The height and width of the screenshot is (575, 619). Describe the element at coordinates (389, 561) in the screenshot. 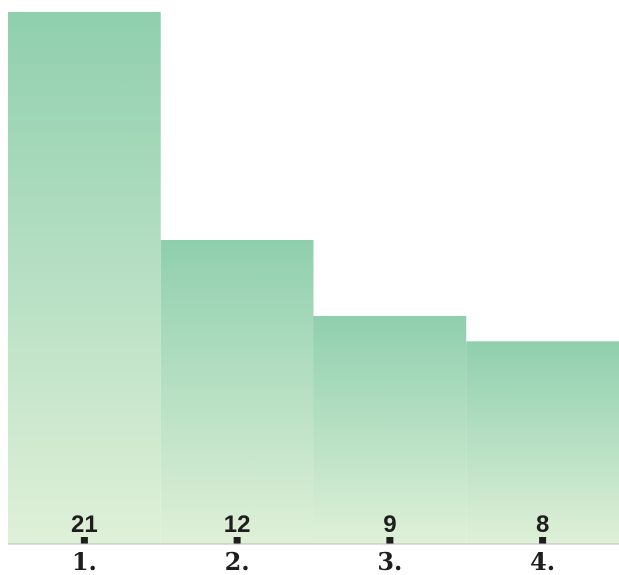

I see `category-label-3: 3.` at that location.